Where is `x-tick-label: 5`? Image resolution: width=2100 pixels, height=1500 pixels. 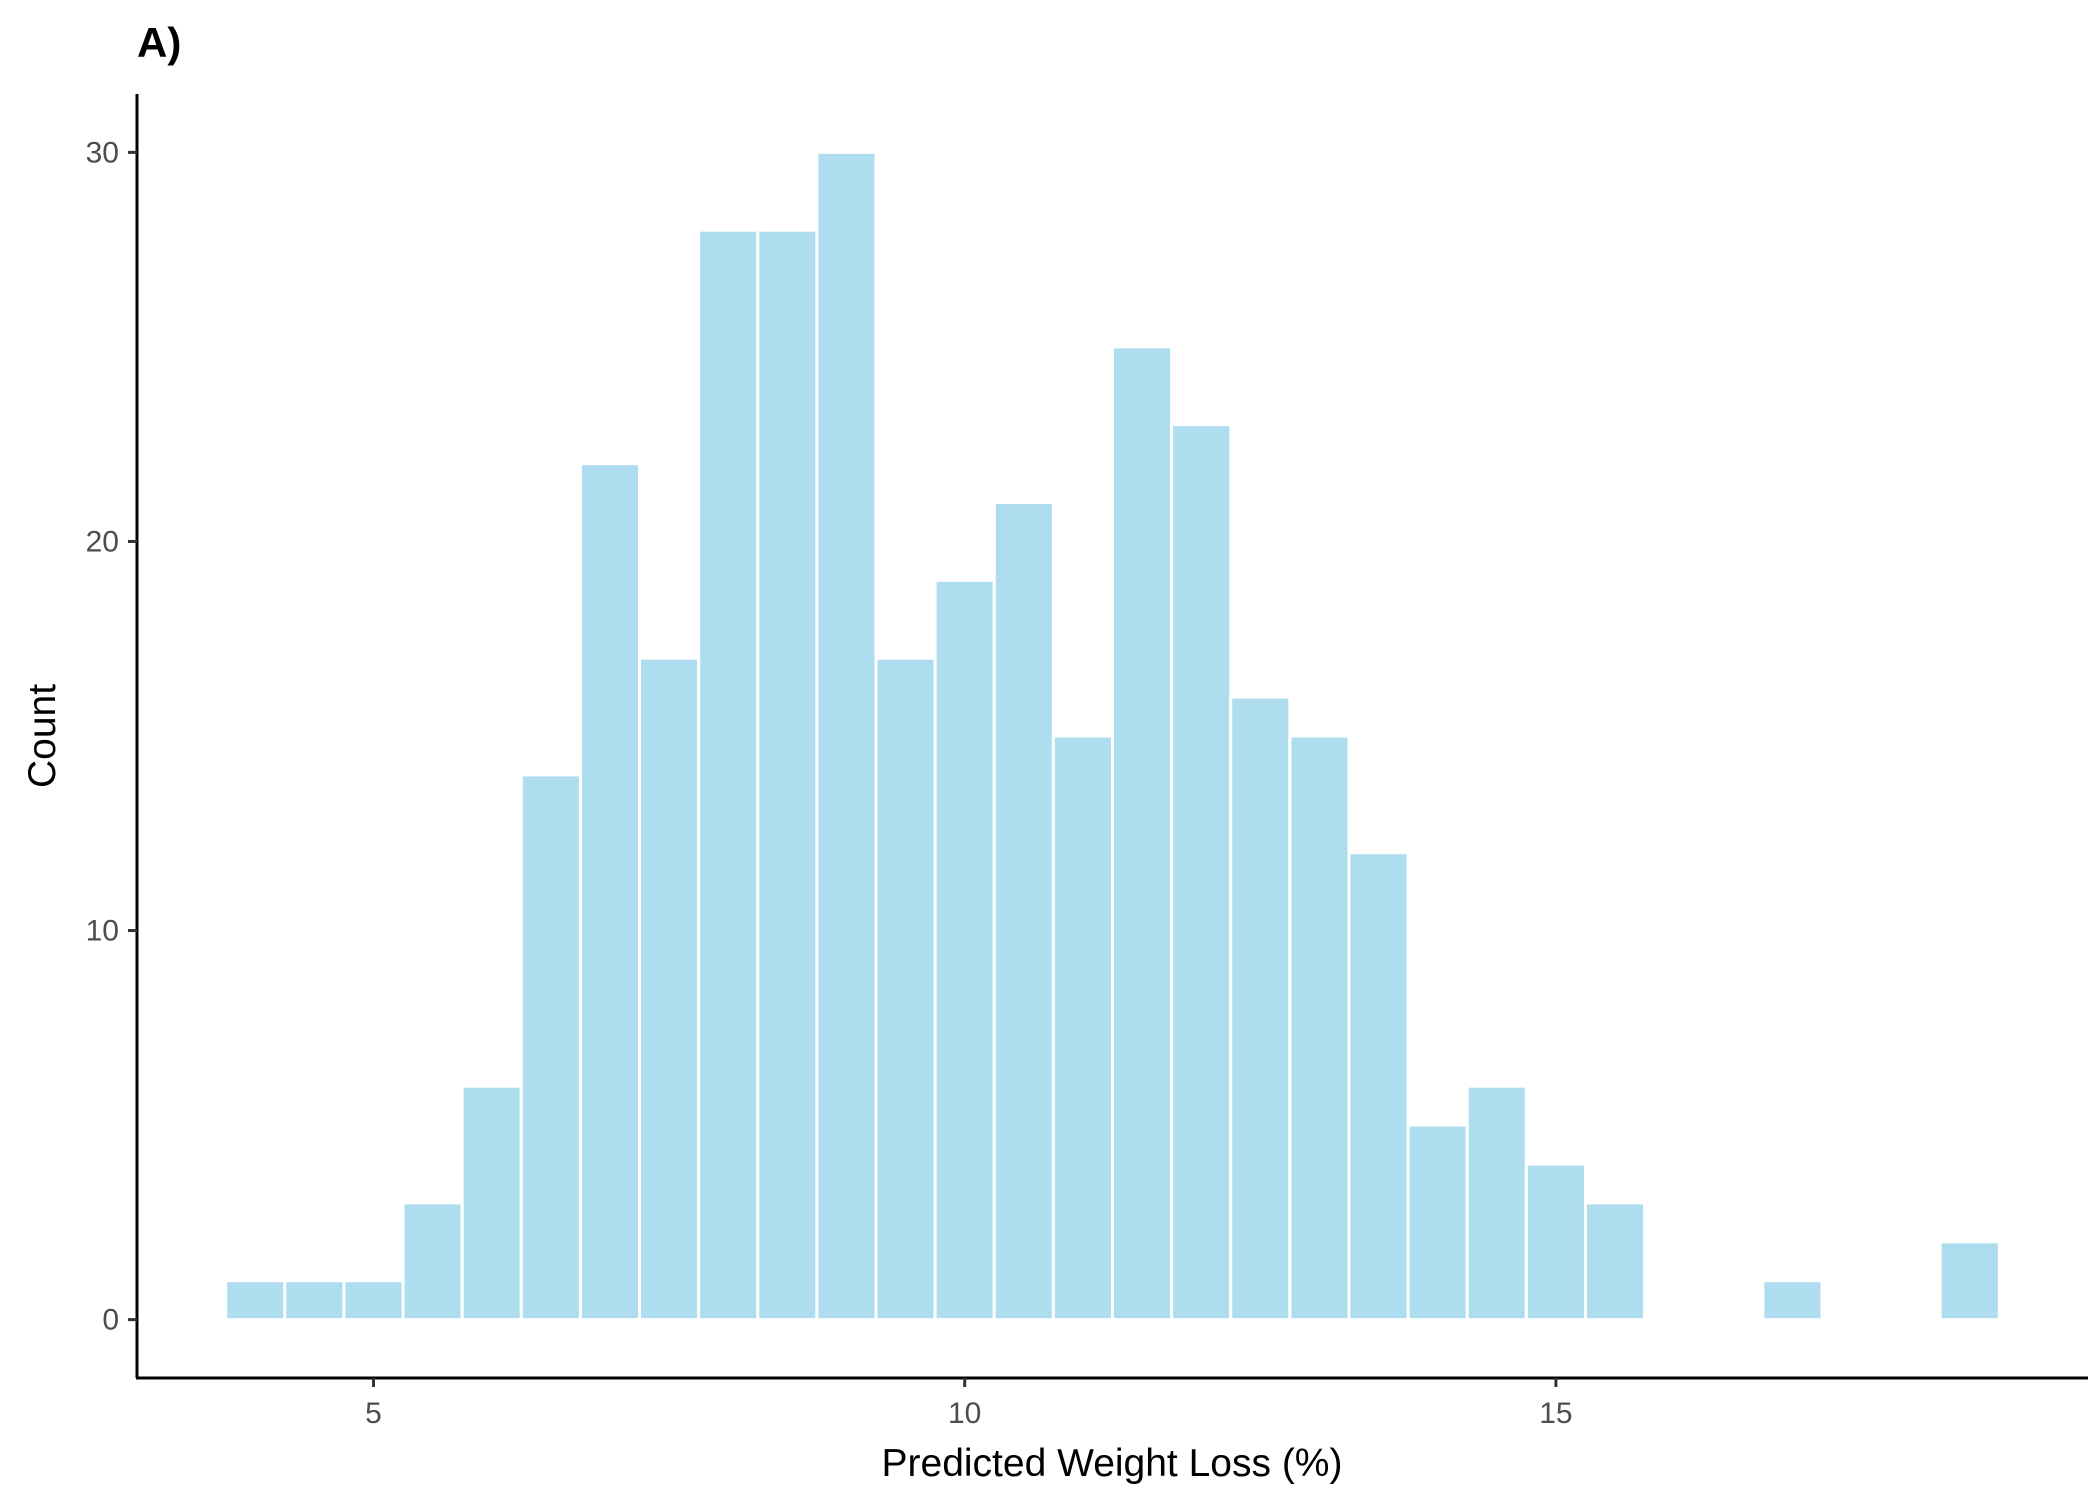
x-tick-label: 5 is located at coordinates (373, 1413).